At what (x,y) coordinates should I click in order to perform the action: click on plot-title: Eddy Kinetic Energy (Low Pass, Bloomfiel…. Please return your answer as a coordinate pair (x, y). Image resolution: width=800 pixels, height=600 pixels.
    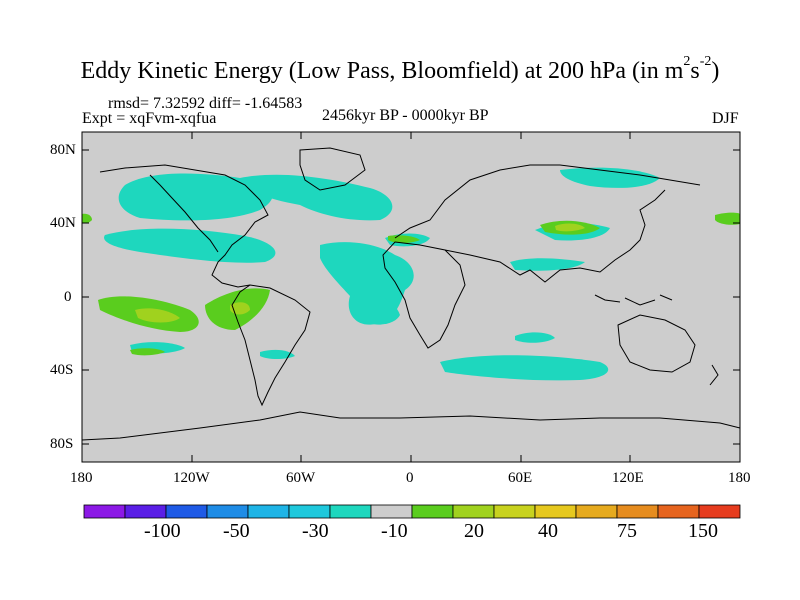
    Looking at the image, I should click on (400, 69).